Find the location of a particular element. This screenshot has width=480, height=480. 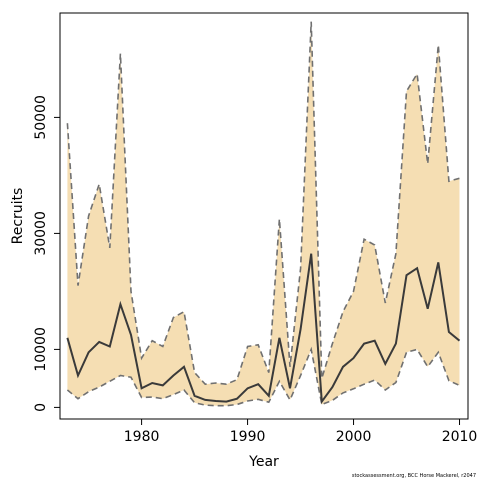

y-tick-label: 50000 is located at coordinates (41, 117).